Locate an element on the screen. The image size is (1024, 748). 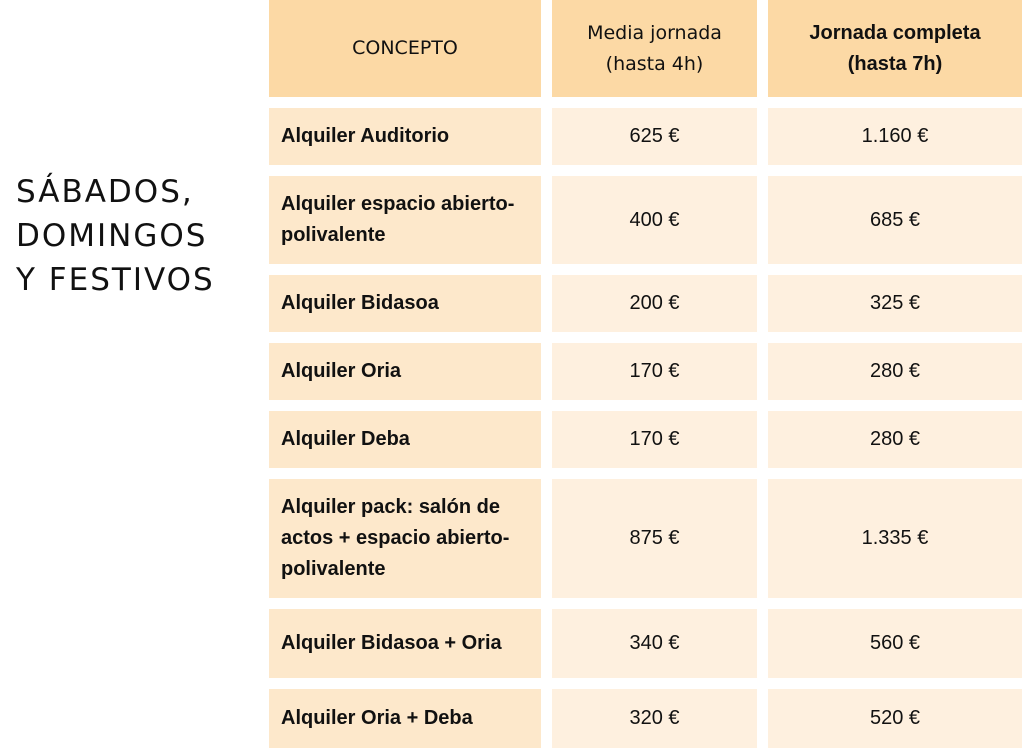
title-line: Y FESTIVOS is located at coordinates (115, 280).